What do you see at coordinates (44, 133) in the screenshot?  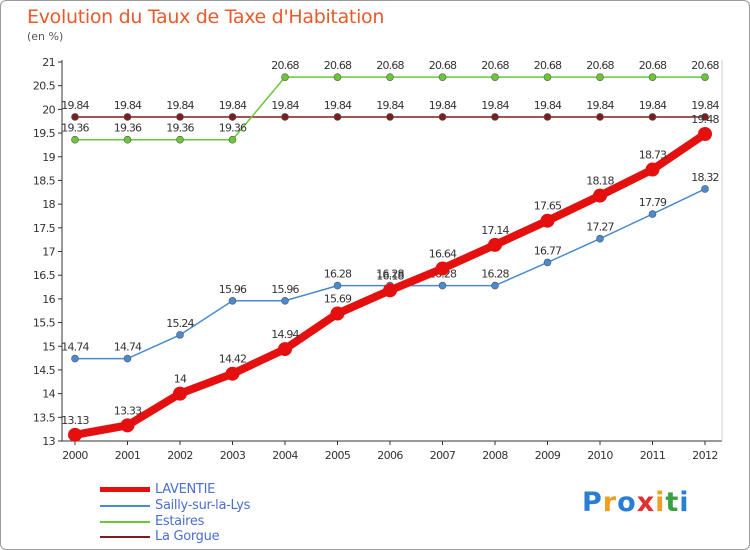 I see `y-tick-label: 19.5` at bounding box center [44, 133].